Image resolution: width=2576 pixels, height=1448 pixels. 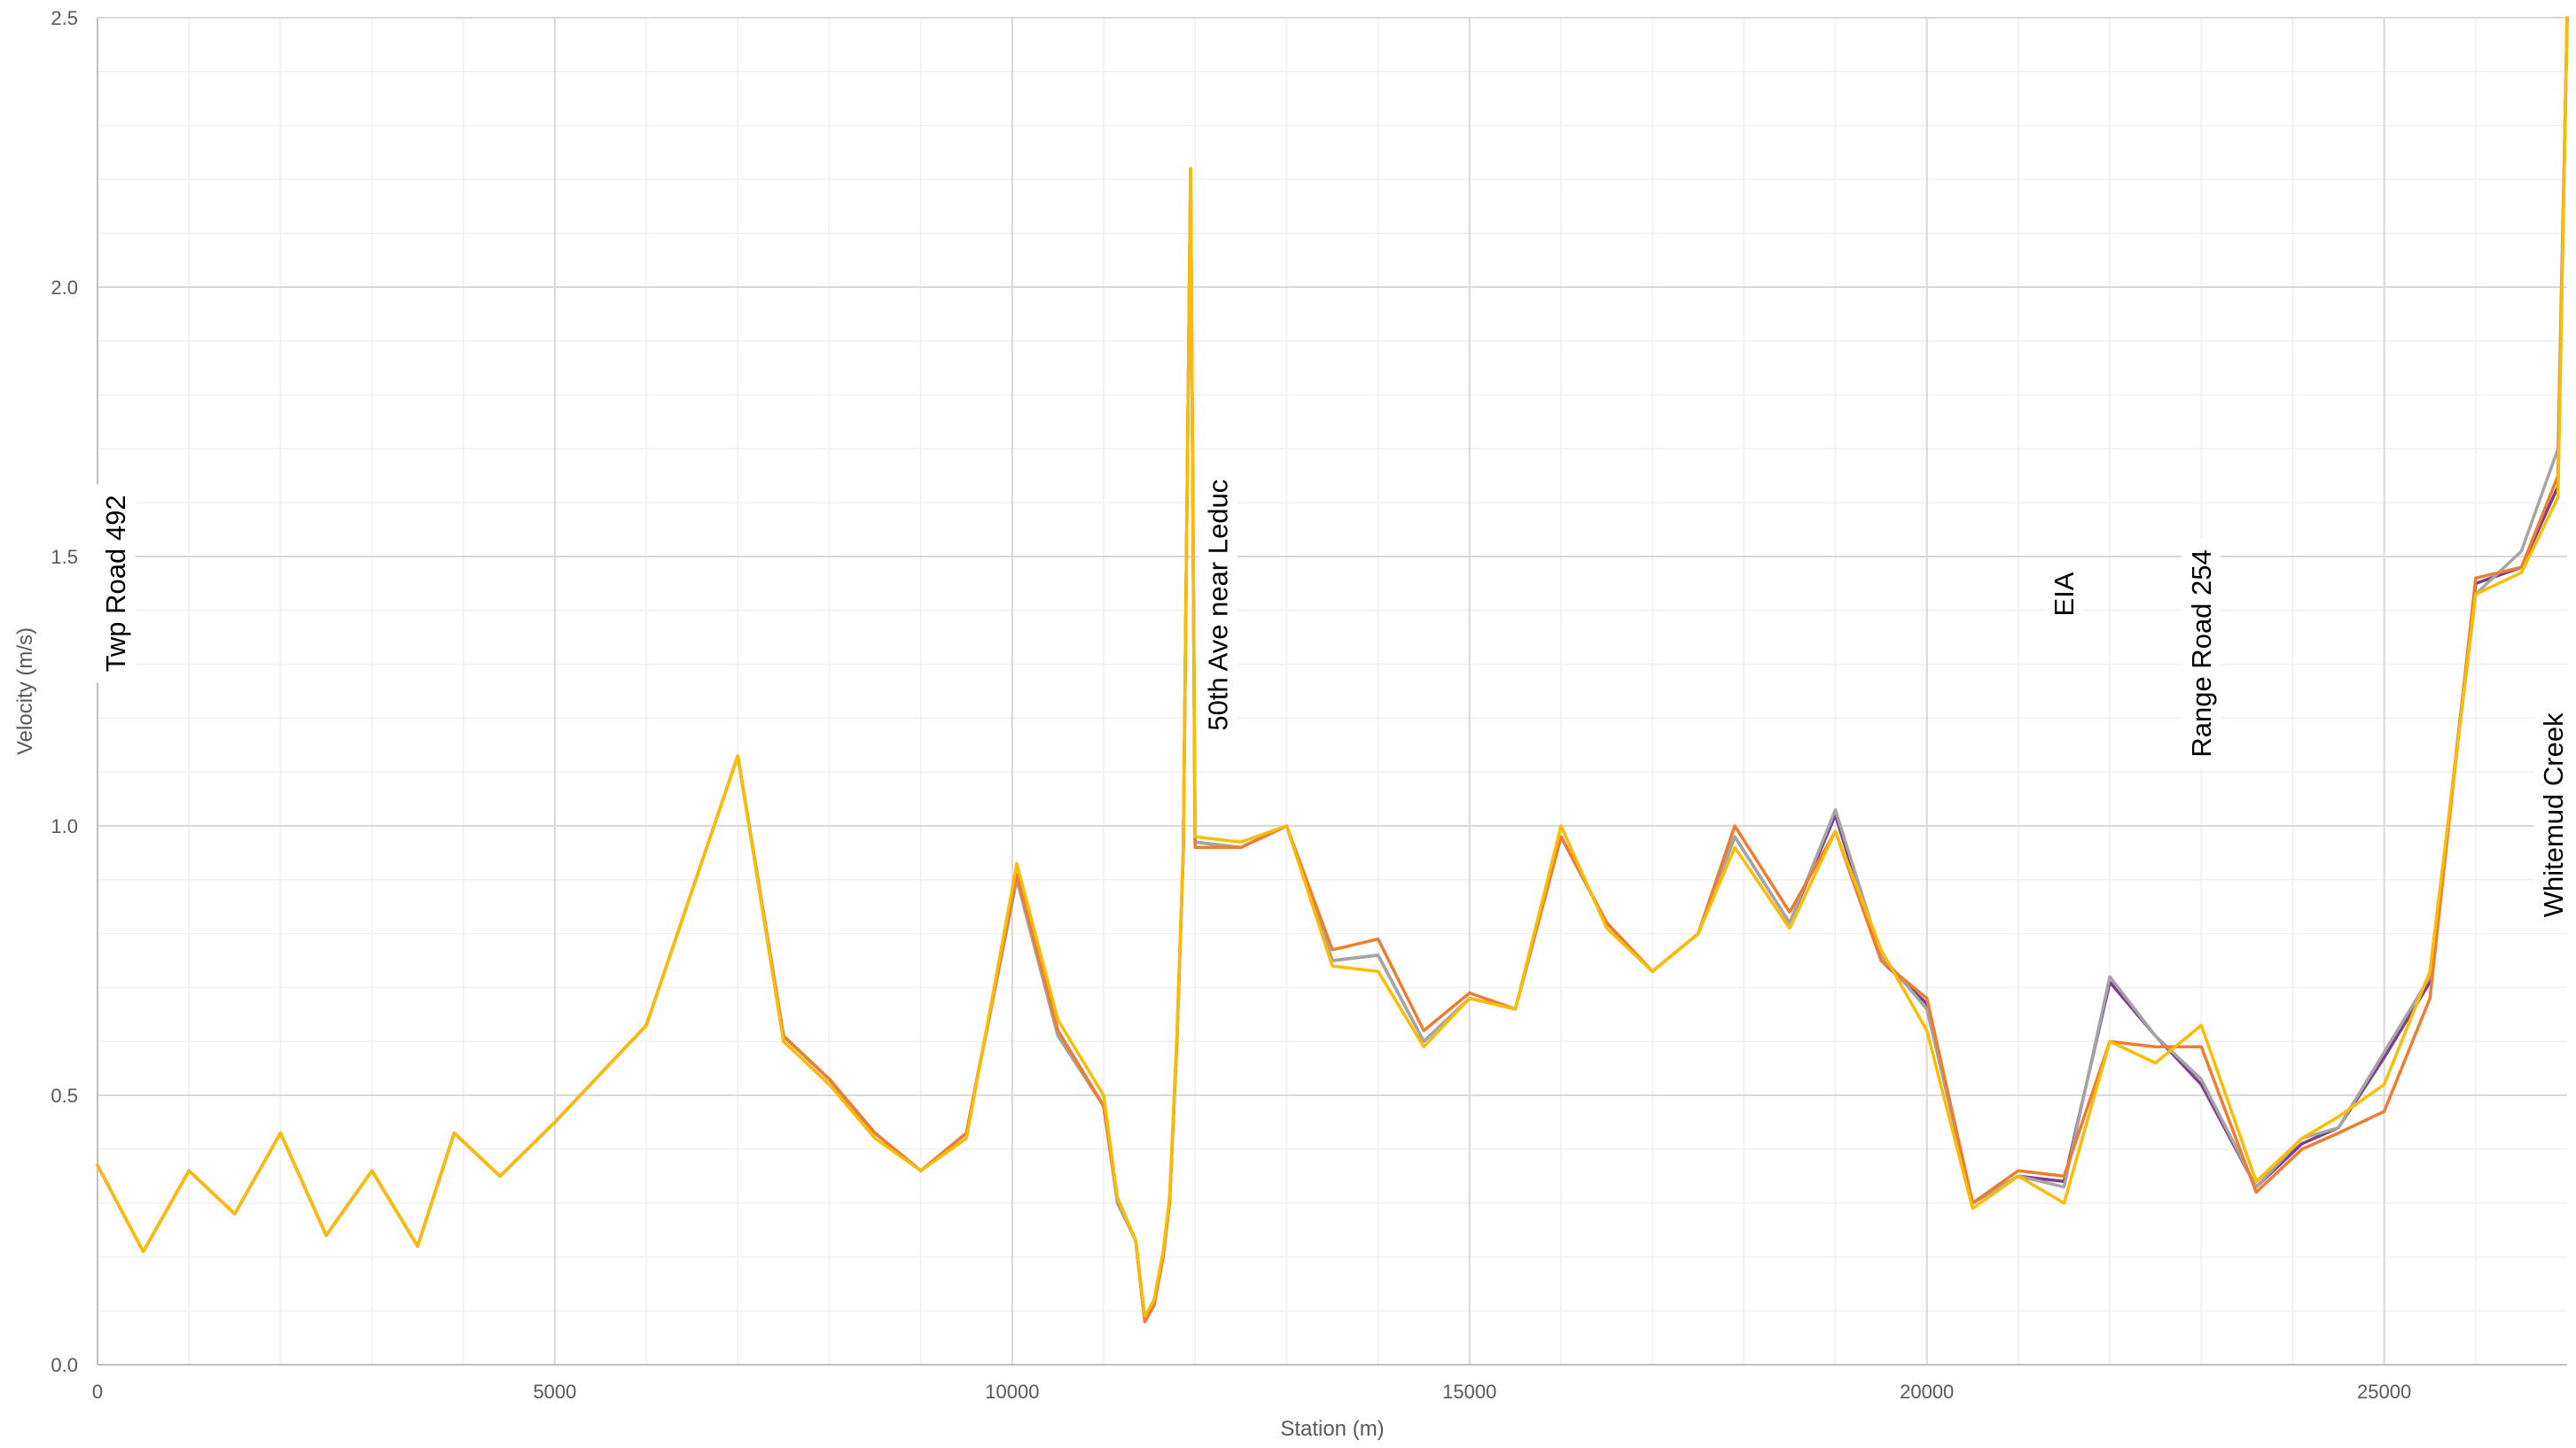 I want to click on annotation-label: EIA, so click(x=2064, y=594).